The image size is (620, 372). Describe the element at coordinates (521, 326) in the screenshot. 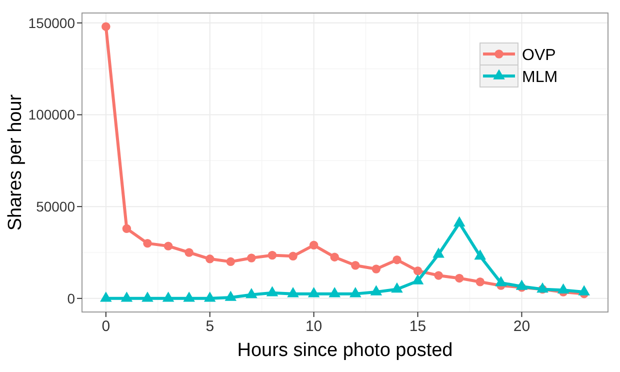

I see `x-tick-label: 20` at that location.